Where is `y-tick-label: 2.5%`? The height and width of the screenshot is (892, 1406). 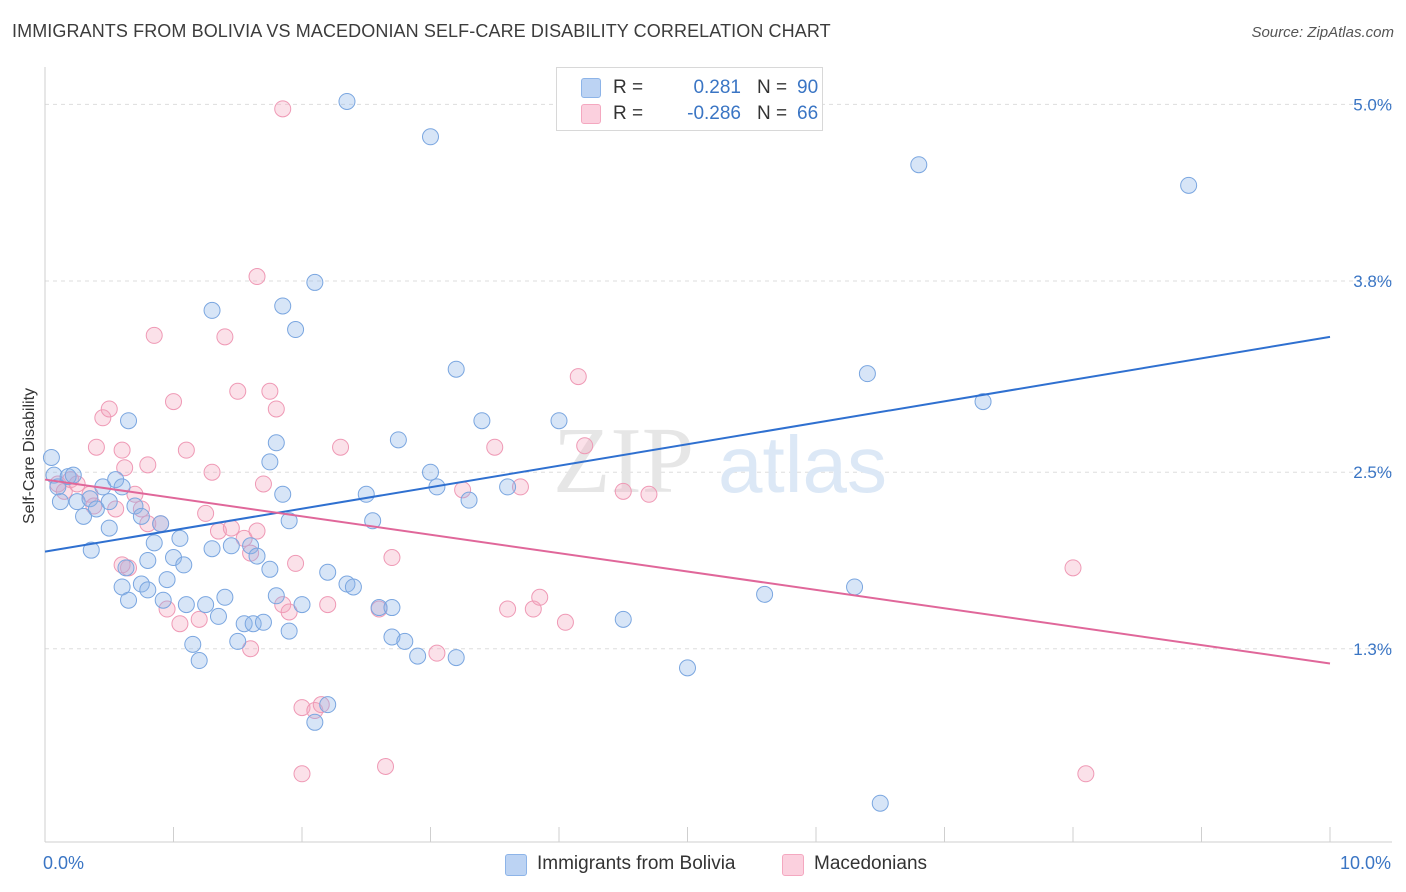 y-tick-label: 2.5% is located at coordinates (1372, 472).